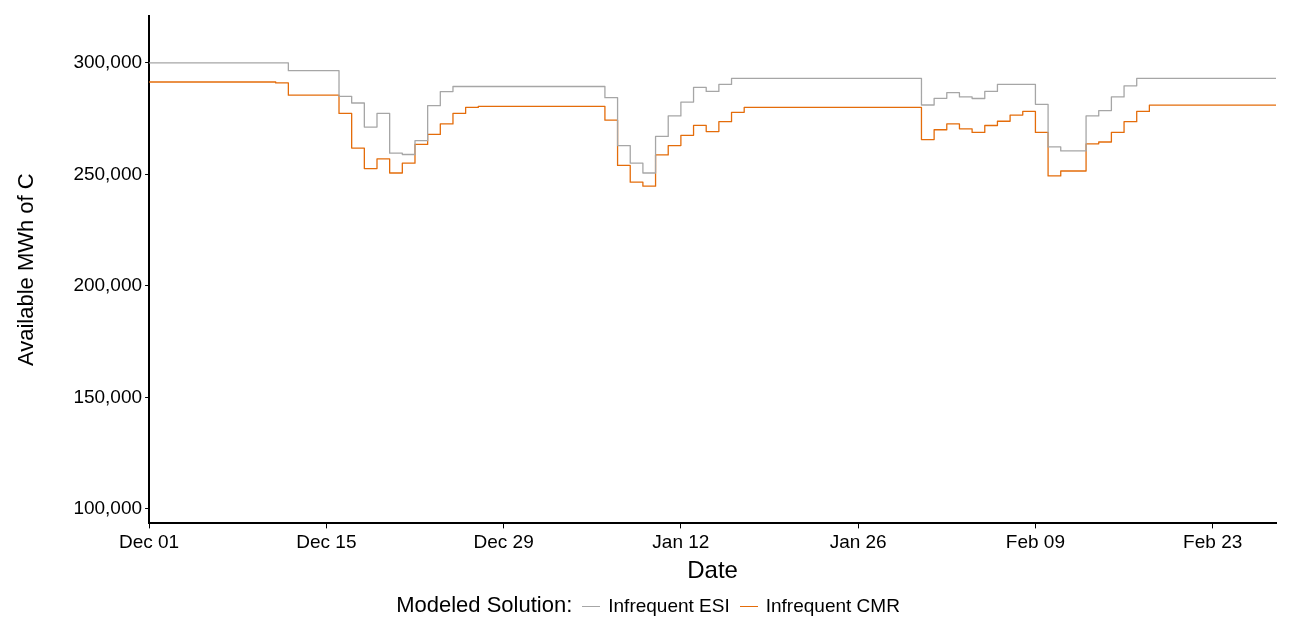  I want to click on y-tick-label: 200,000, so click(108, 285).